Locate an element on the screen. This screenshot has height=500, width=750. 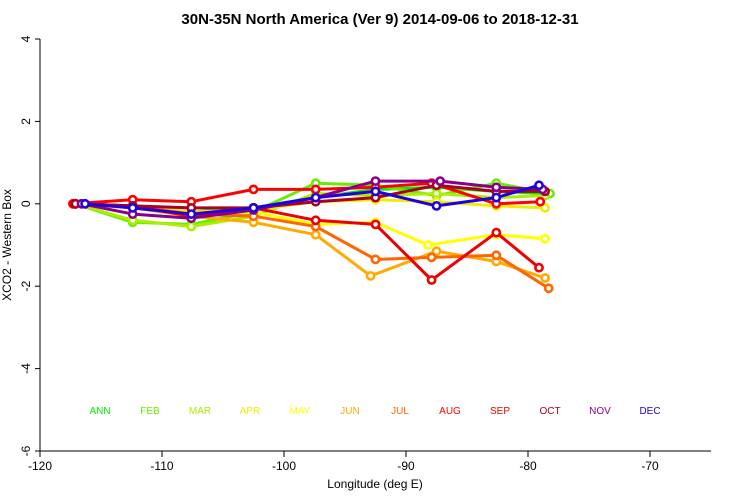
legend-entry: JUL is located at coordinates (400, 411).